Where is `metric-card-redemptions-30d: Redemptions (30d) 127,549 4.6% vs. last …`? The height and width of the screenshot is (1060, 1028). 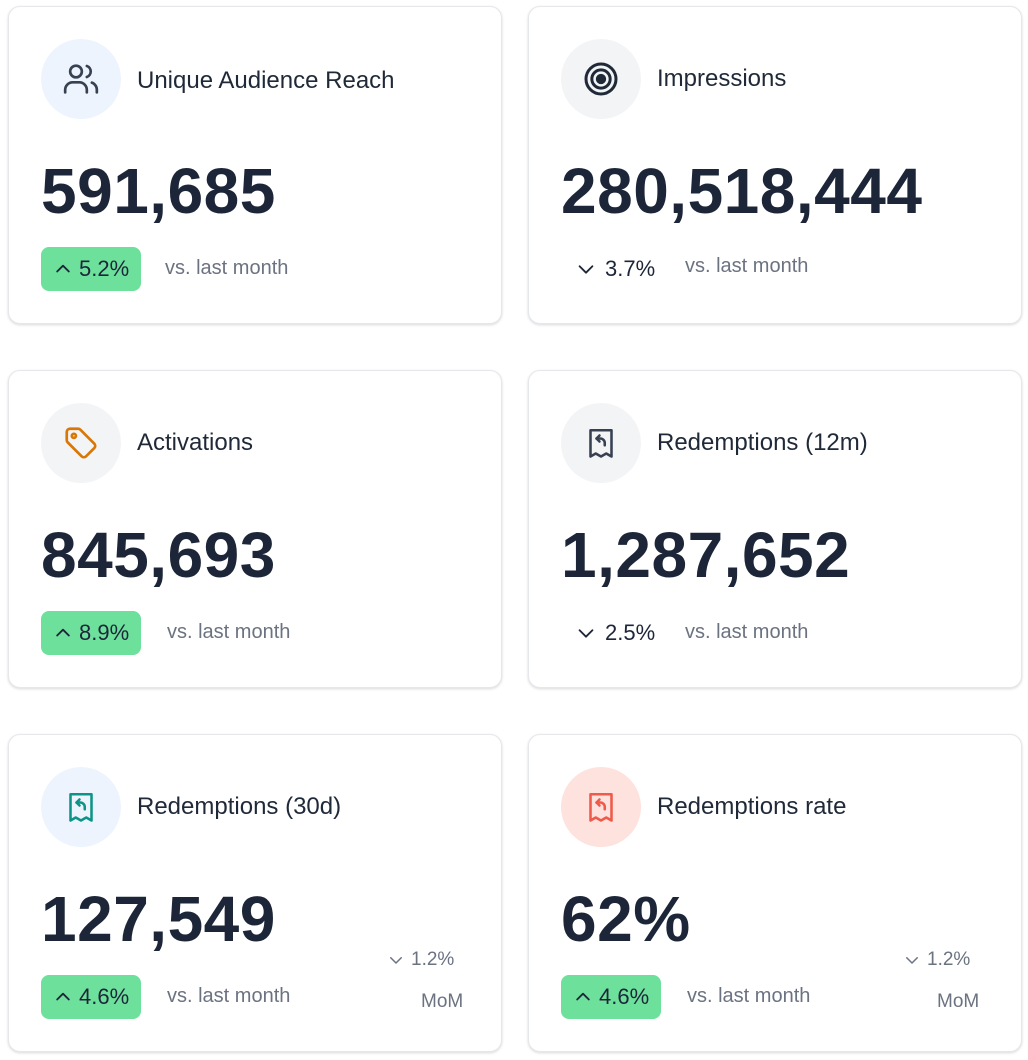
metric-card-redemptions-30d: Redemptions (30d) 127,549 4.6% vs. last … is located at coordinates (255, 893).